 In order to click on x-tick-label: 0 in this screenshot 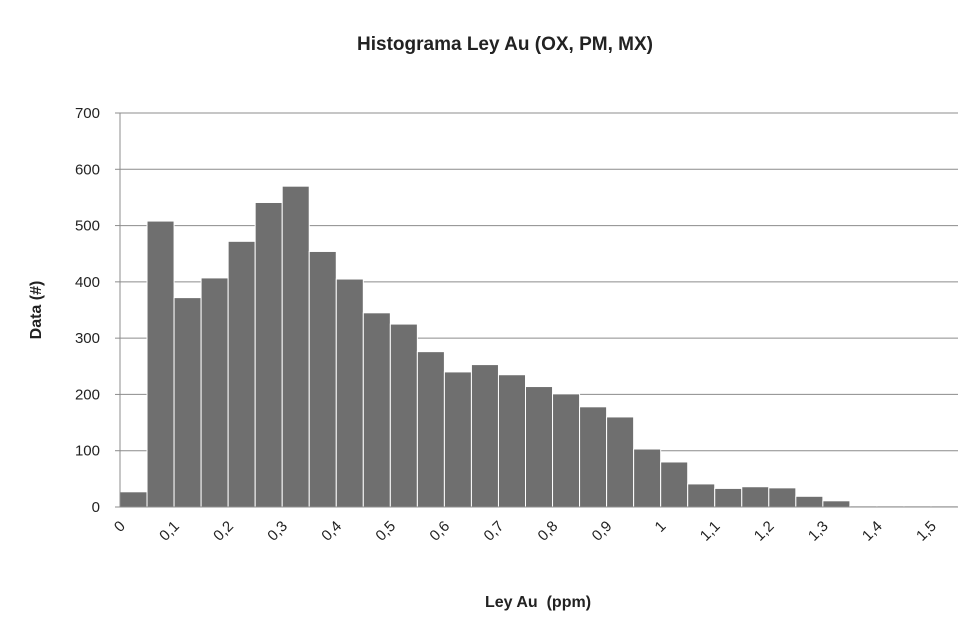, I will do `click(120, 527)`.